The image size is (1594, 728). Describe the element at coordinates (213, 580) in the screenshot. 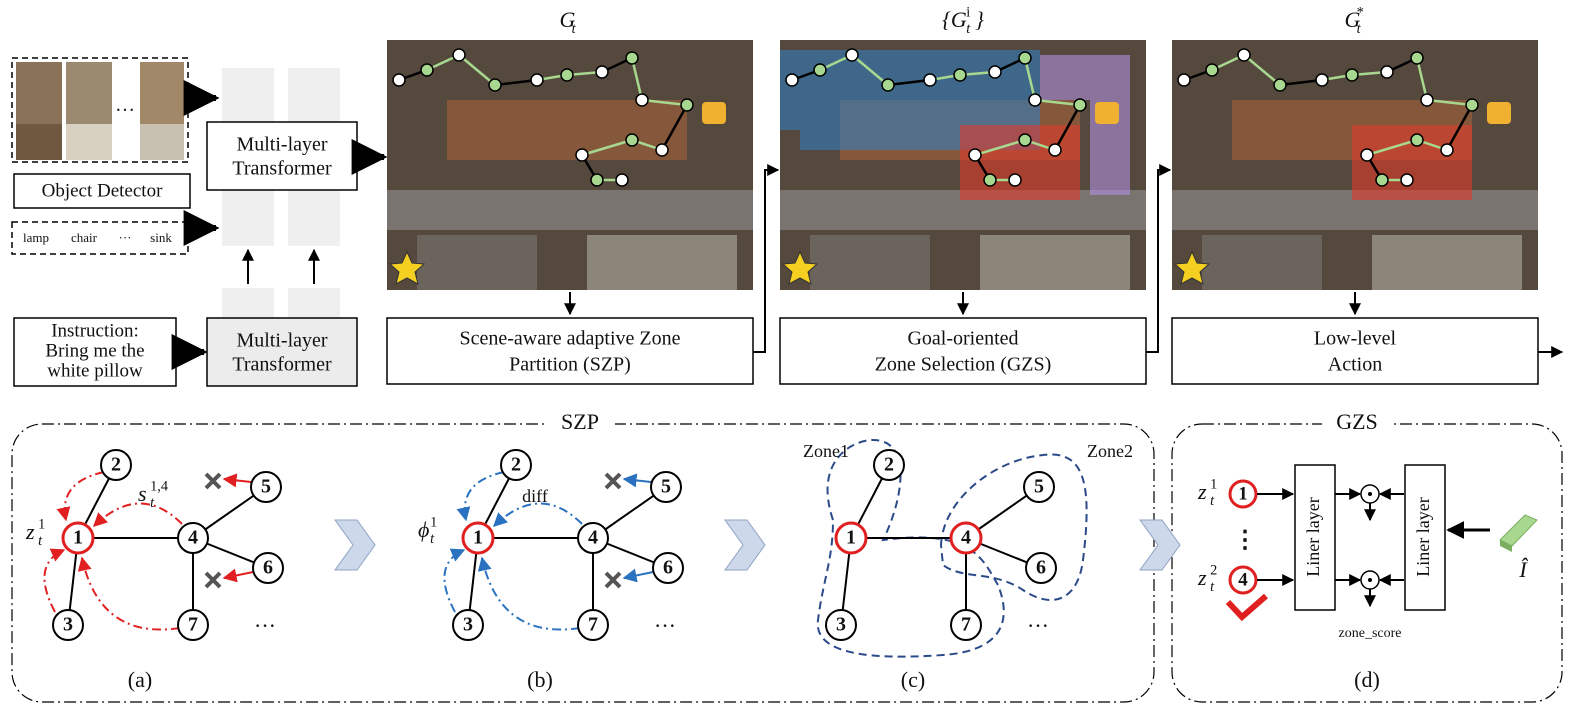

I see `cross-mark` at that location.